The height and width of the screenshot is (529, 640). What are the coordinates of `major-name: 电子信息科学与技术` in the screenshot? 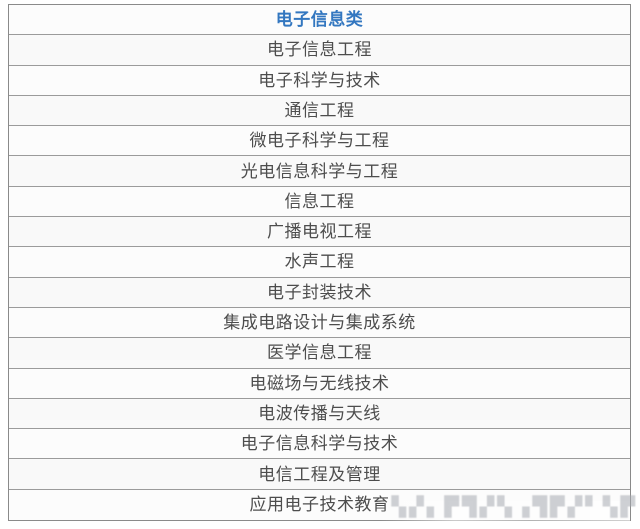 It's located at (319, 444).